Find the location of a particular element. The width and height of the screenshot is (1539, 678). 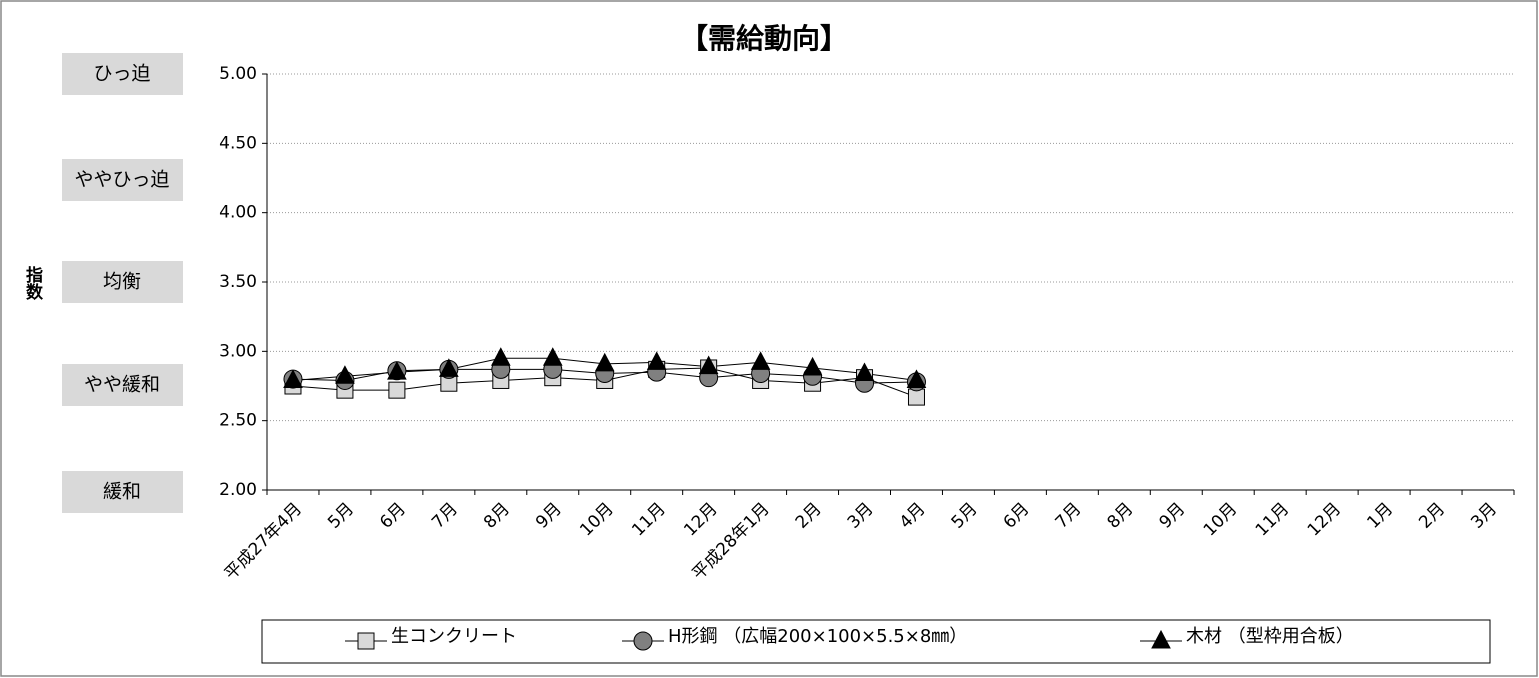

band-label: 均衡 is located at coordinates (122, 282).